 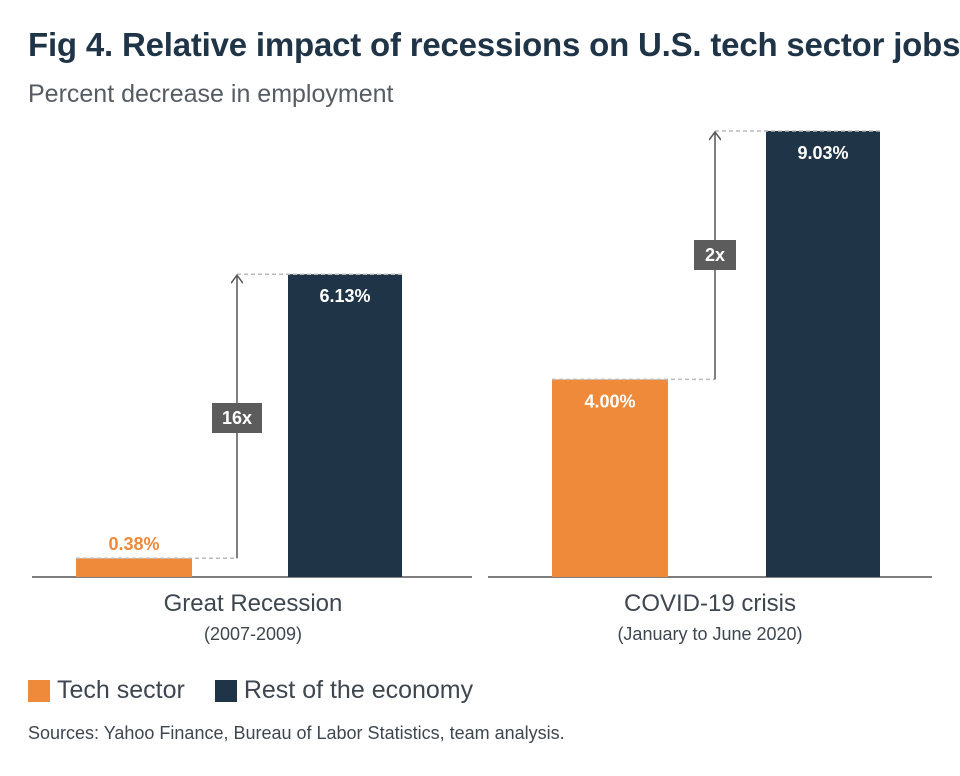 I want to click on legend: Tech sector Rest of the economy, so click(x=265, y=690).